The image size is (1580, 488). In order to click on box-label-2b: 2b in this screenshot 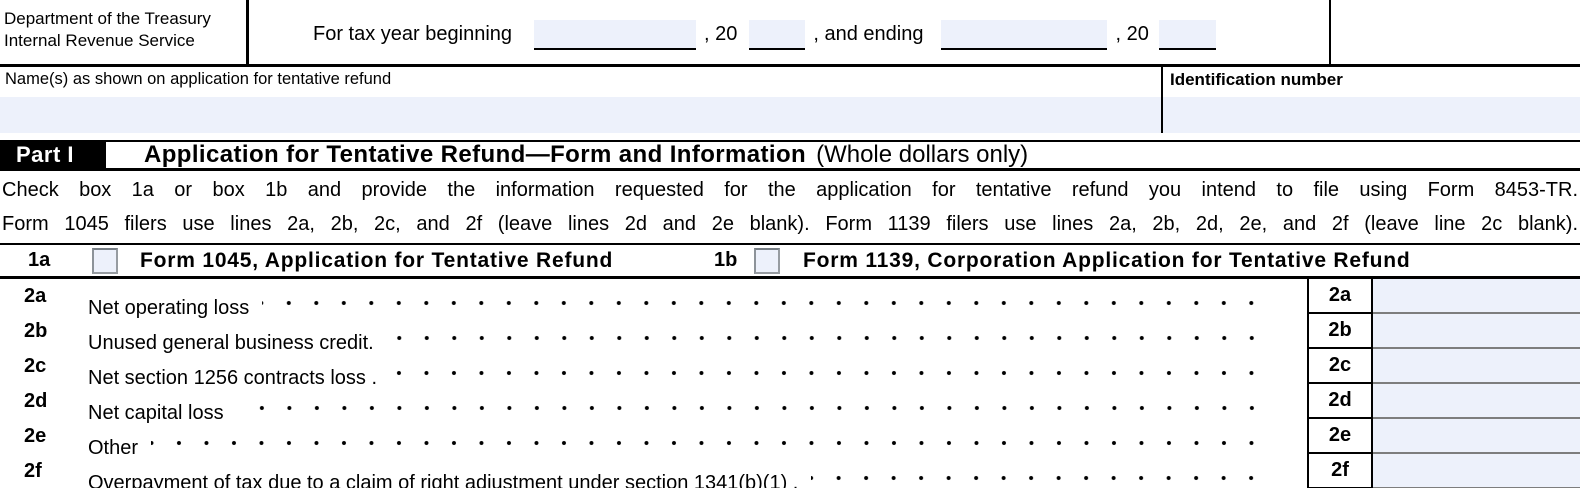, I will do `click(1340, 331)`.